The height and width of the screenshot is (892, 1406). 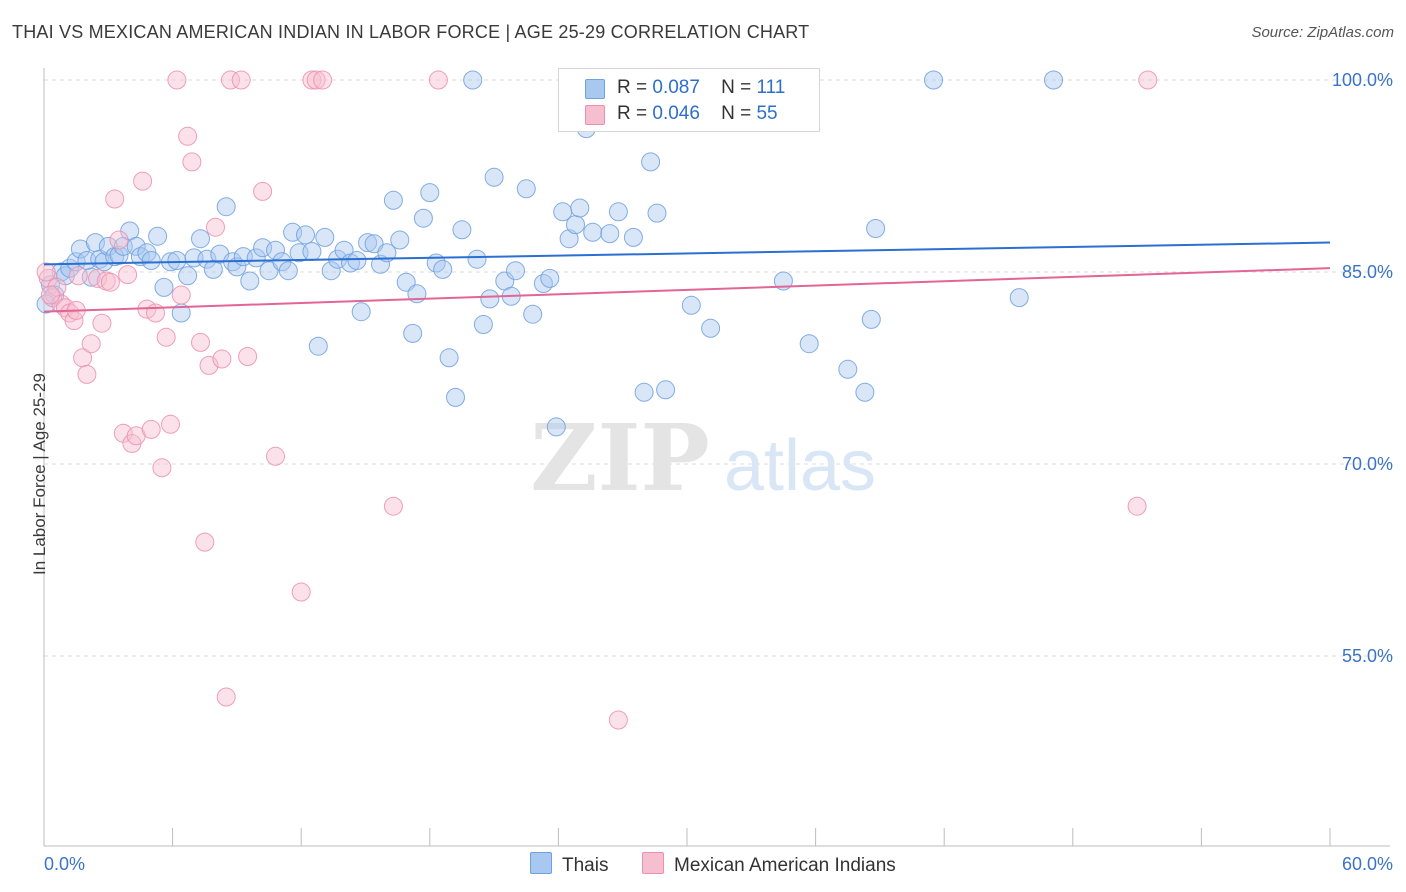 I want to click on mexican-swatch, so click(x=595, y=115).